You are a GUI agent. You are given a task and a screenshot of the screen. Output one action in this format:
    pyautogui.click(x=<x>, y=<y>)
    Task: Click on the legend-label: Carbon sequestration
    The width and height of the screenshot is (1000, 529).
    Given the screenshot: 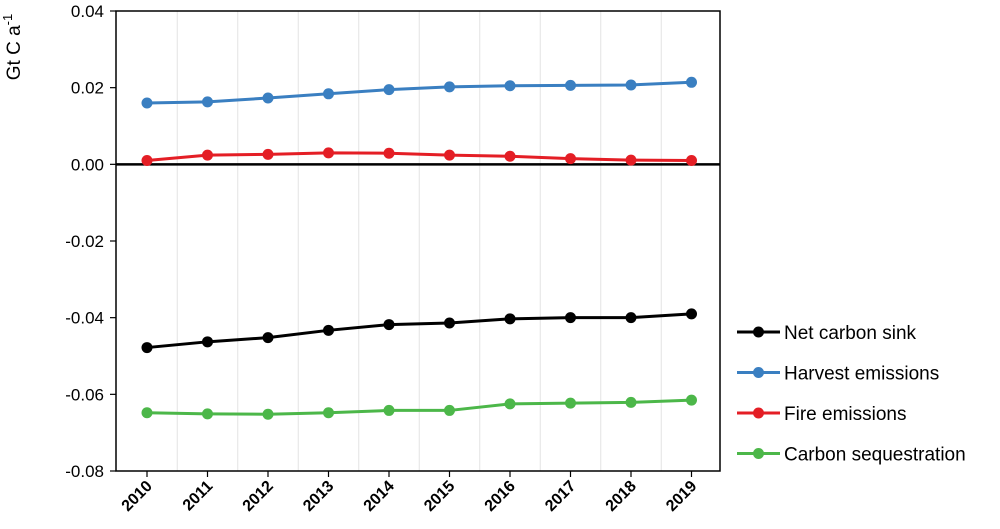 What is the action you would take?
    pyautogui.click(x=875, y=455)
    